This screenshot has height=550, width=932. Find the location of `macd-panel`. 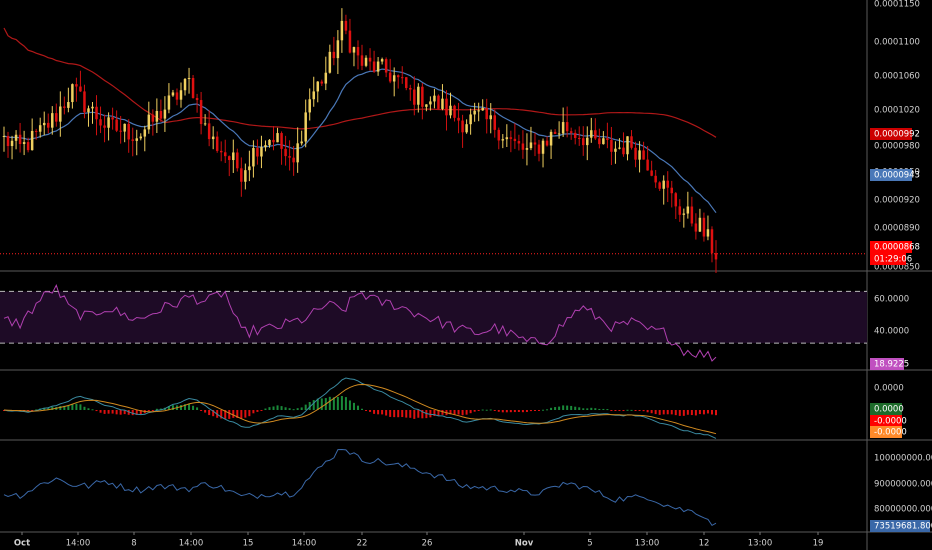

macd-panel is located at coordinates (360, 408).